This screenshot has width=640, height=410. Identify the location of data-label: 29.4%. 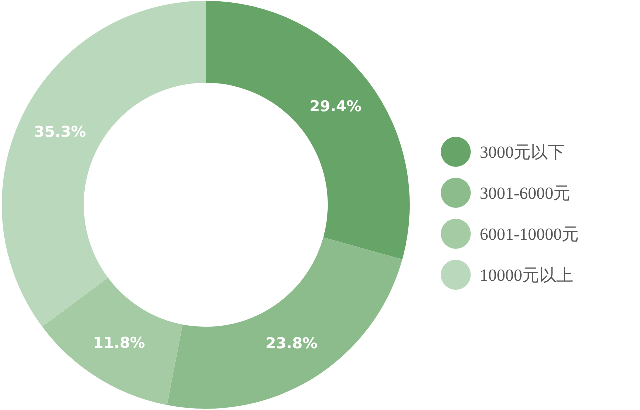
(336, 106).